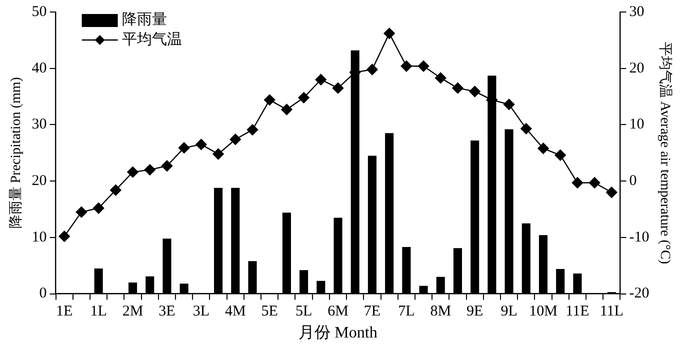 The height and width of the screenshot is (345, 681). Describe the element at coordinates (16, 152) in the screenshot. I see `y-axis-title: 降雨量 Precipitation (mm)` at that location.